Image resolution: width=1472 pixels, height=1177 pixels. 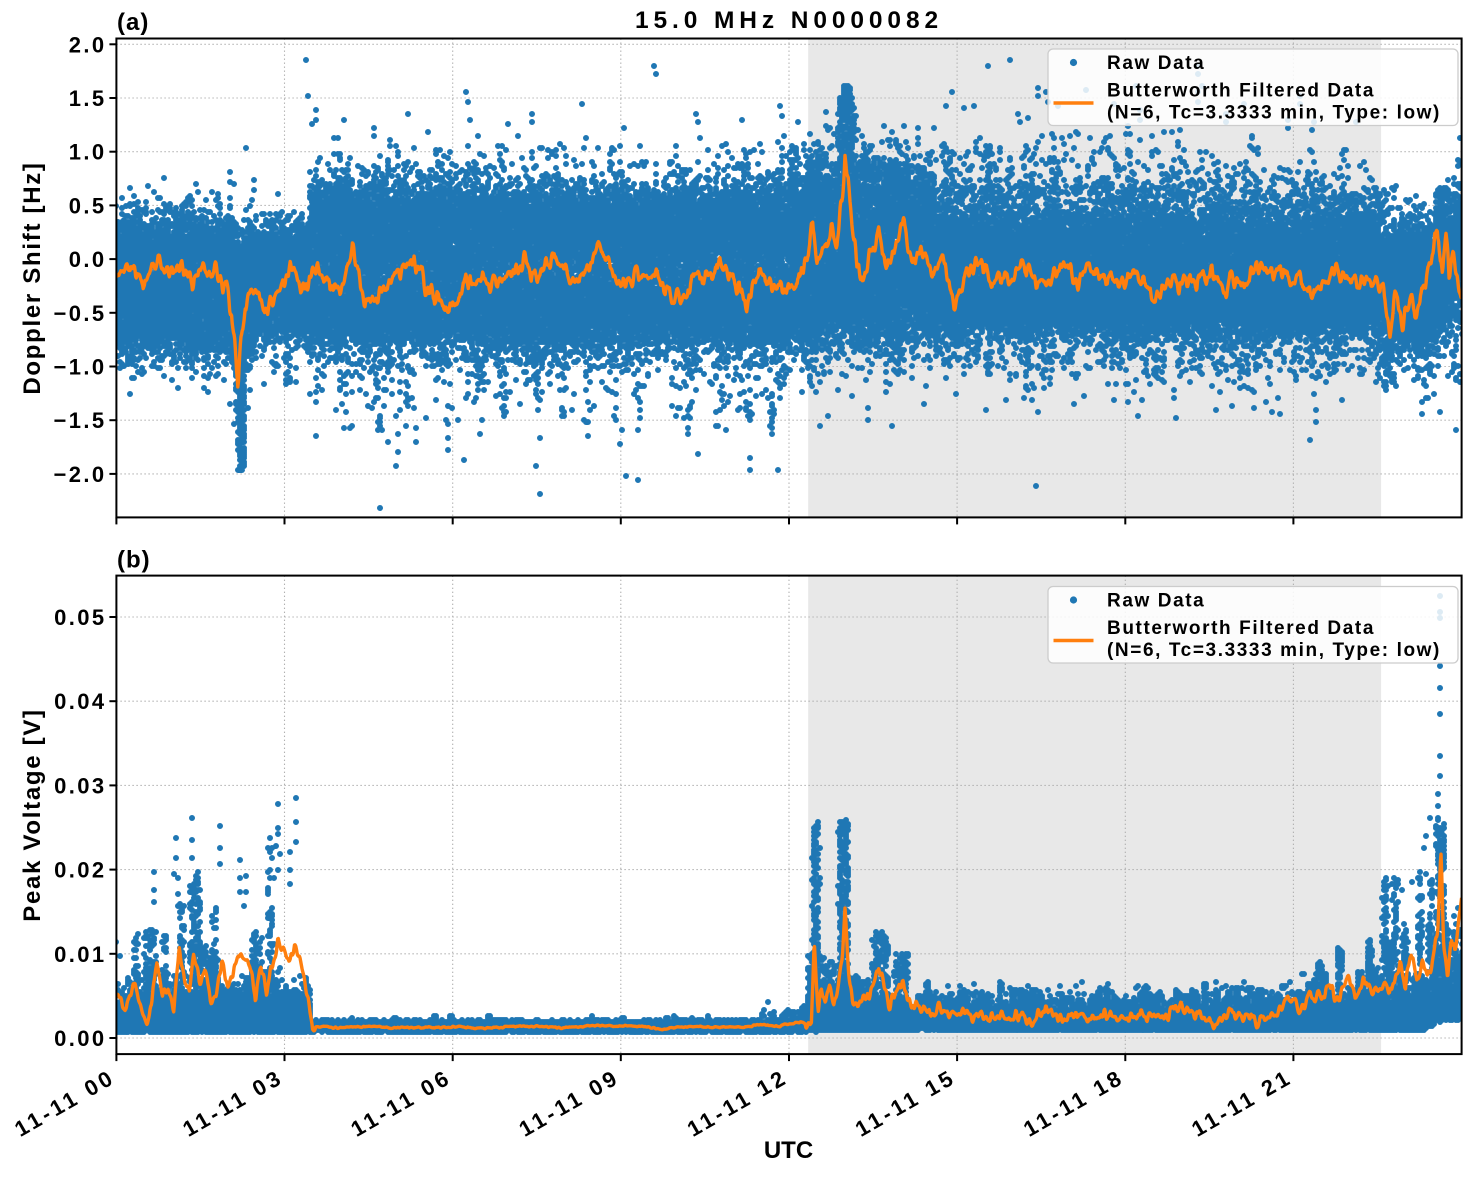 I want to click on svg-text: 0.5, so click(x=88, y=205).